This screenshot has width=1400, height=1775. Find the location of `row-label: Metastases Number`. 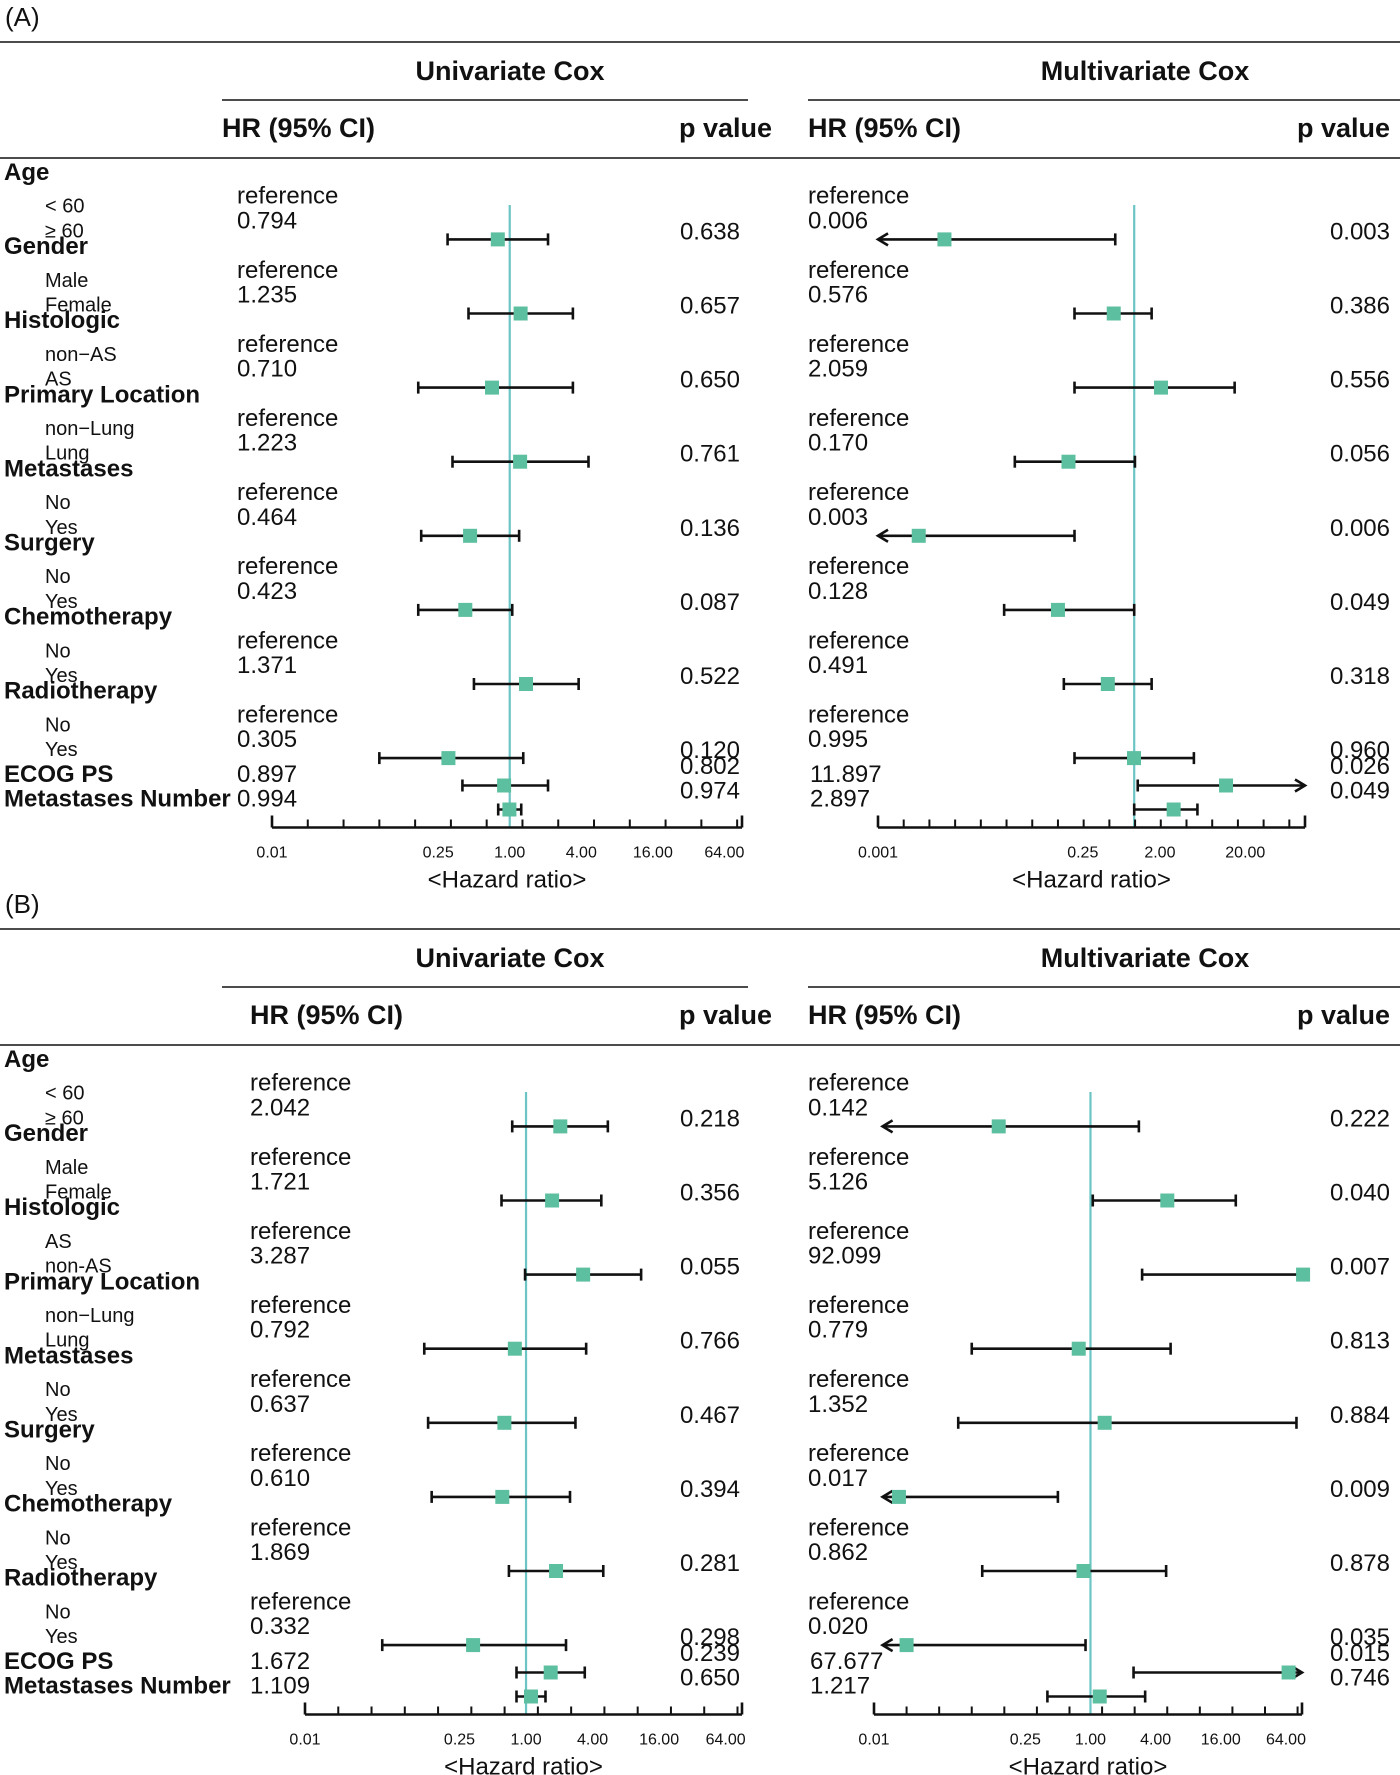

row-label: Metastases Number is located at coordinates (117, 799).